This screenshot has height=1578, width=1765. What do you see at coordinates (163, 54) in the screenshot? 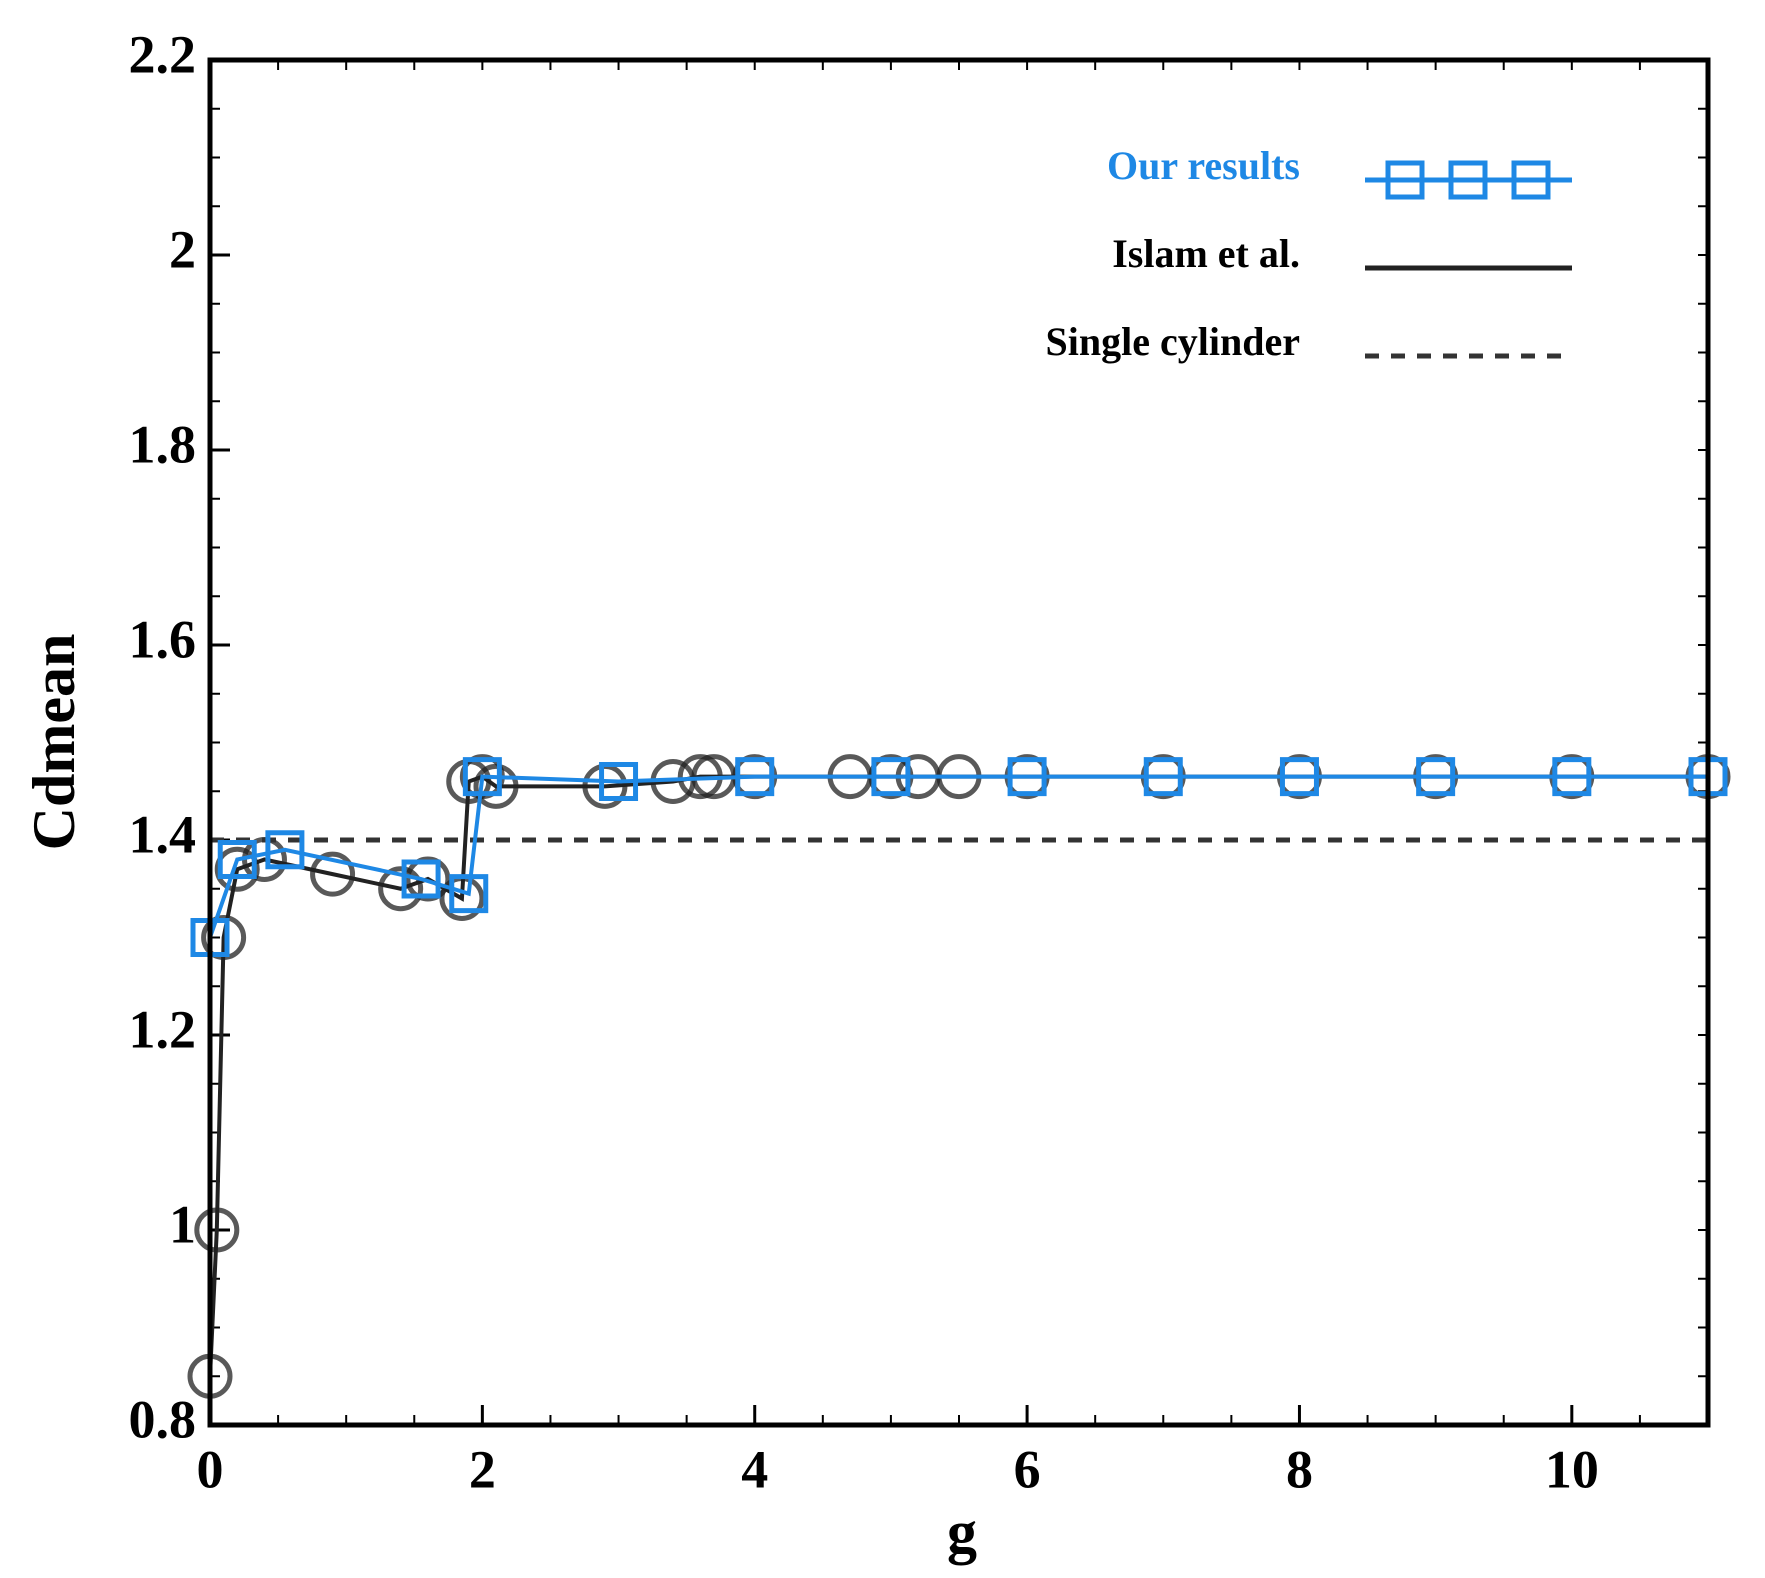
I see `y-tick-label: 2.2` at bounding box center [163, 54].